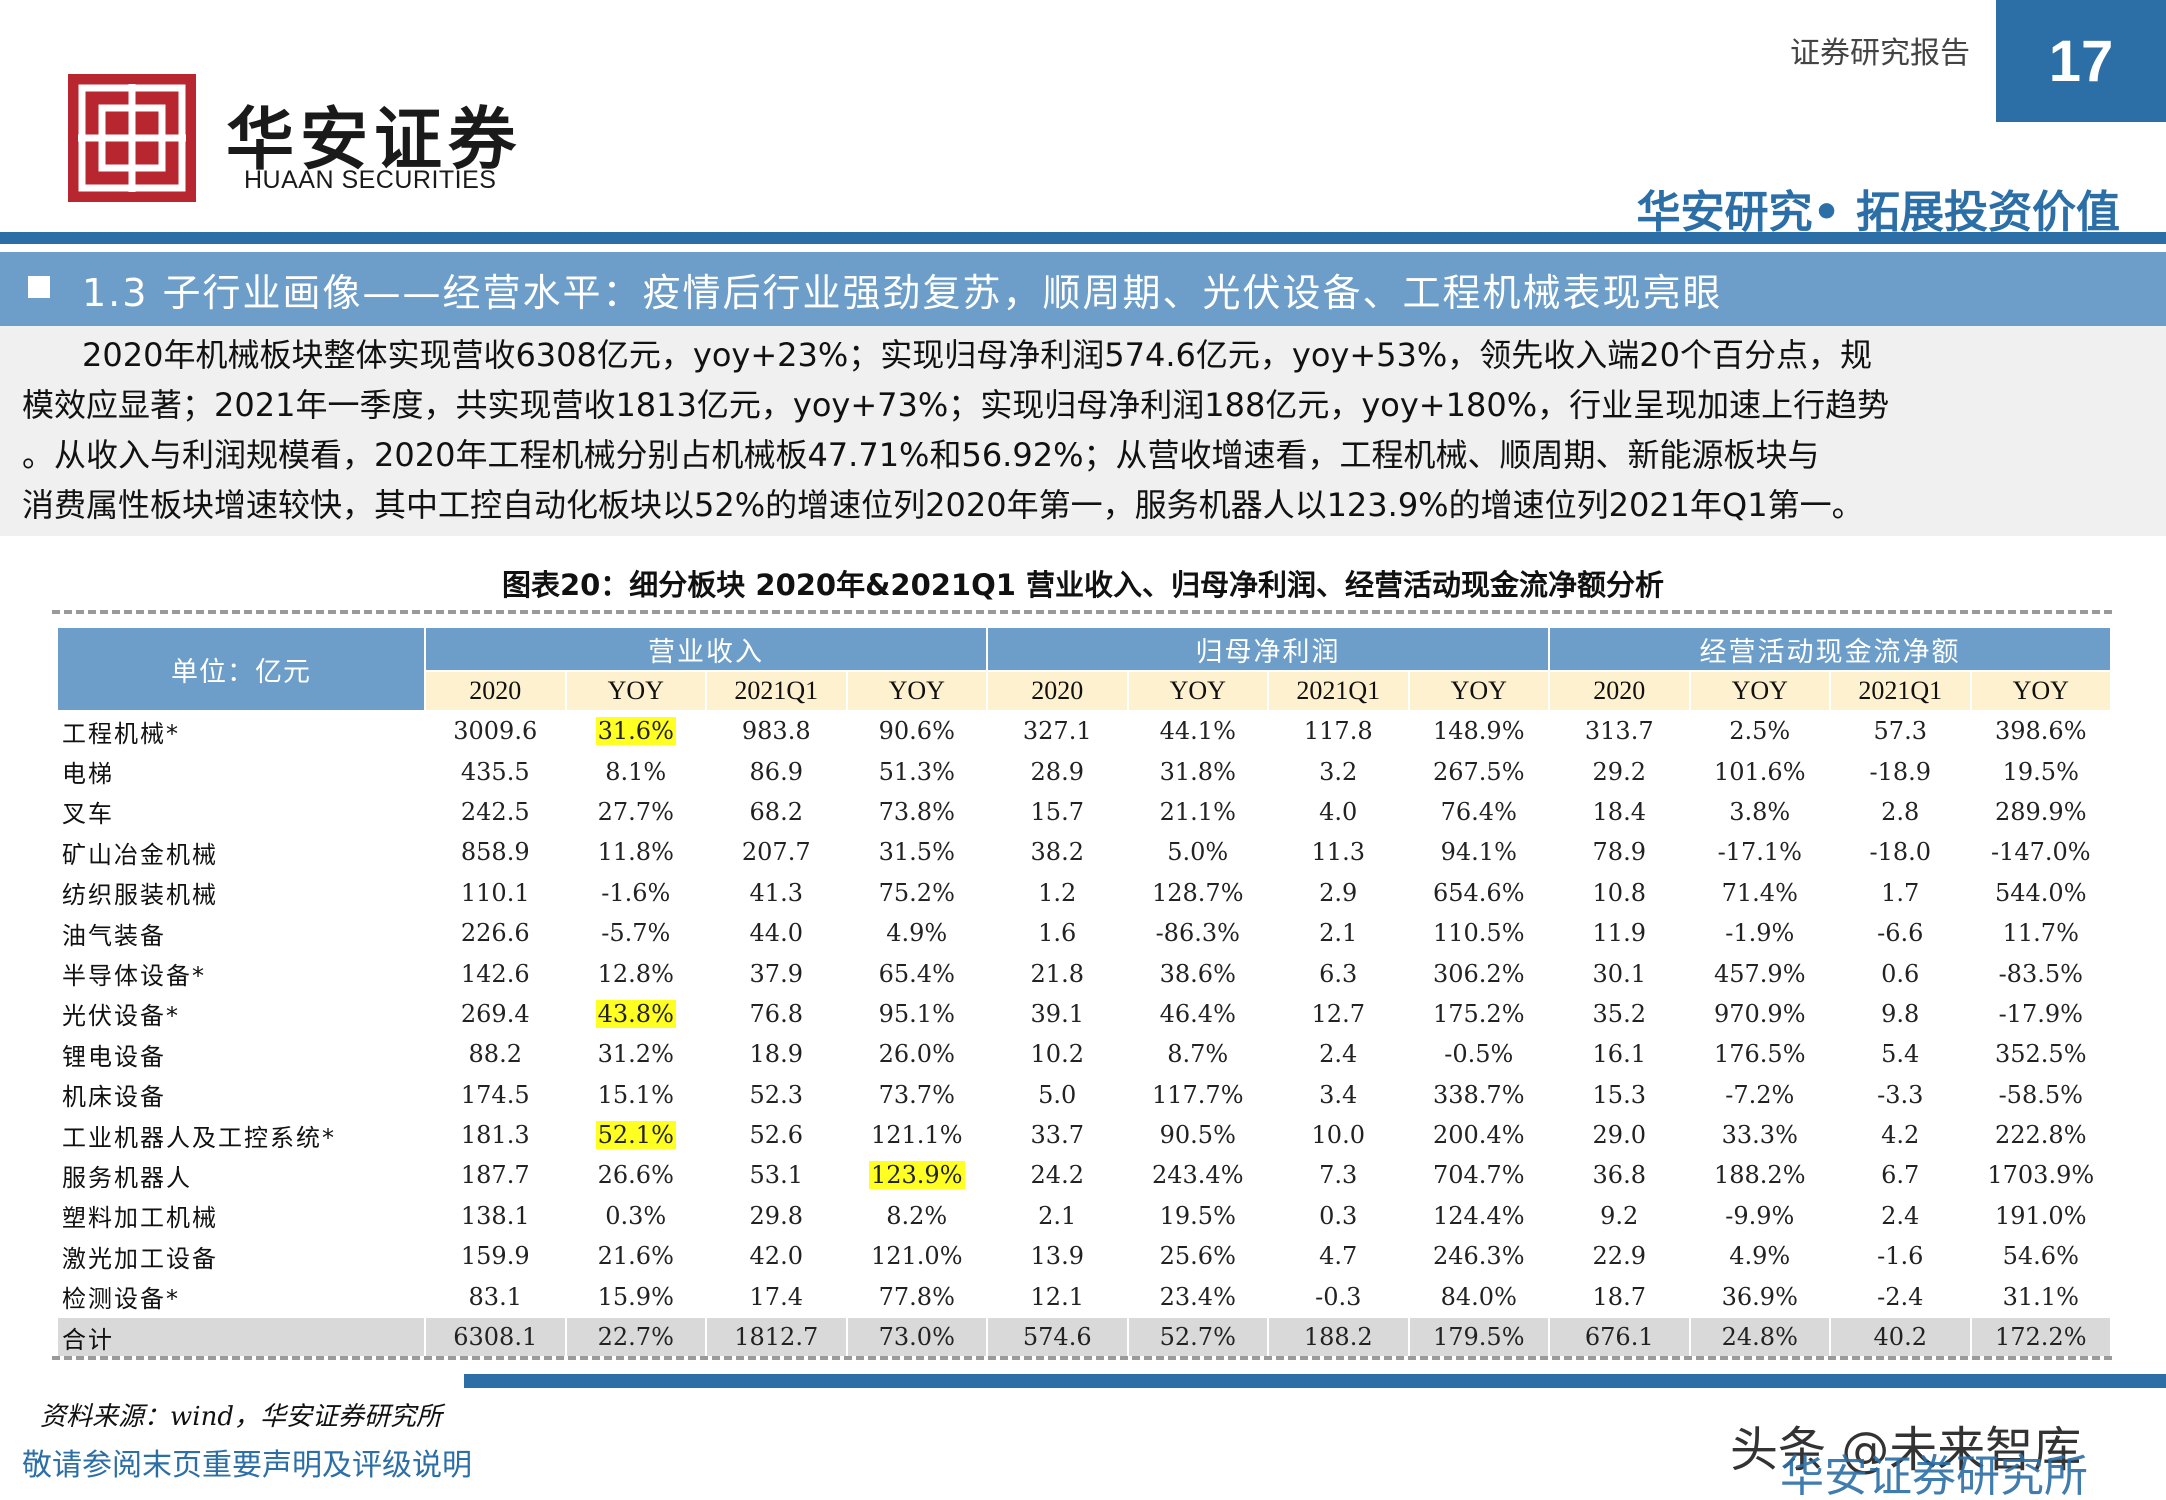 The image size is (2166, 1500). Describe the element at coordinates (241, 1256) in the screenshot. I see `row-label: 激光加工设备` at that location.